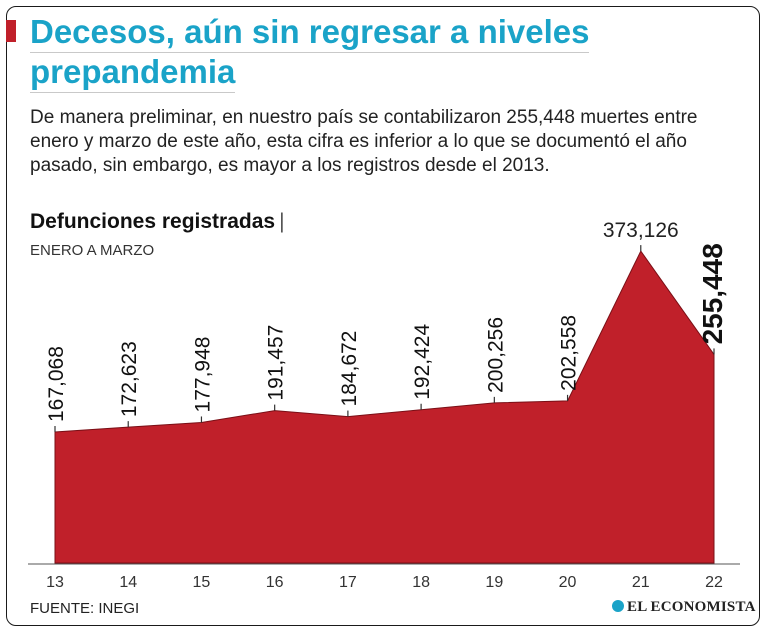 The width and height of the screenshot is (768, 634). What do you see at coordinates (568, 582) in the screenshot?
I see `x-tick-label: 20` at bounding box center [568, 582].